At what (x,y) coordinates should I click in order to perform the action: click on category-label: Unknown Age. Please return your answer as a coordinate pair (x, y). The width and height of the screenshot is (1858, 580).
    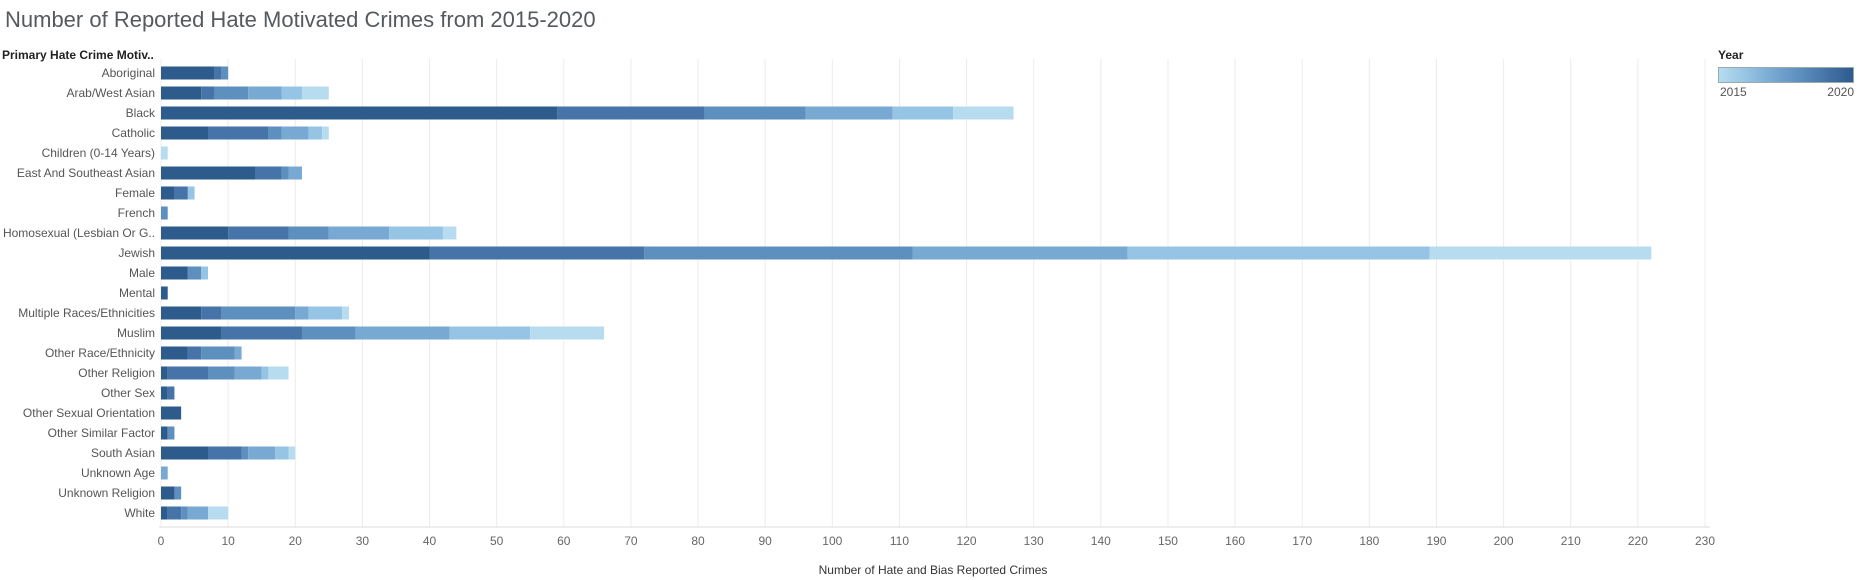
    Looking at the image, I should click on (118, 473).